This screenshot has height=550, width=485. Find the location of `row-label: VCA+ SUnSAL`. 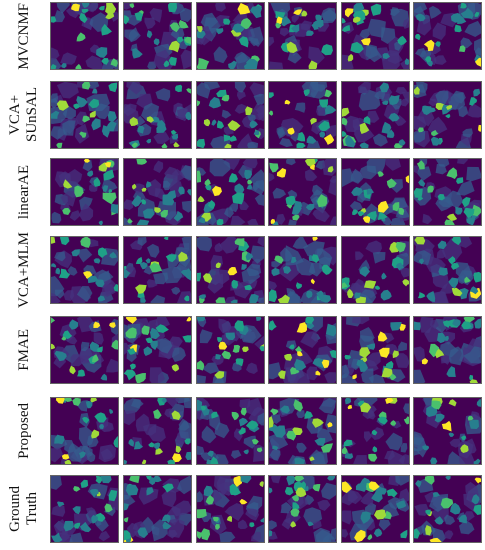

row-label: VCA+ SUnSAL is located at coordinates (24, 115).